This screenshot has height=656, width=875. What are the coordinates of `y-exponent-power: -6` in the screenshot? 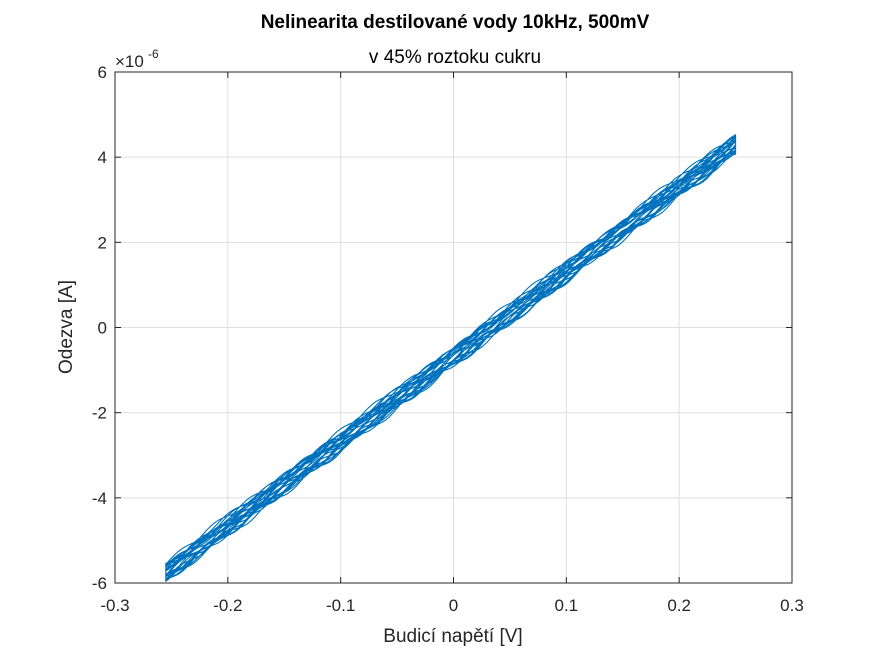 It's located at (153, 54).